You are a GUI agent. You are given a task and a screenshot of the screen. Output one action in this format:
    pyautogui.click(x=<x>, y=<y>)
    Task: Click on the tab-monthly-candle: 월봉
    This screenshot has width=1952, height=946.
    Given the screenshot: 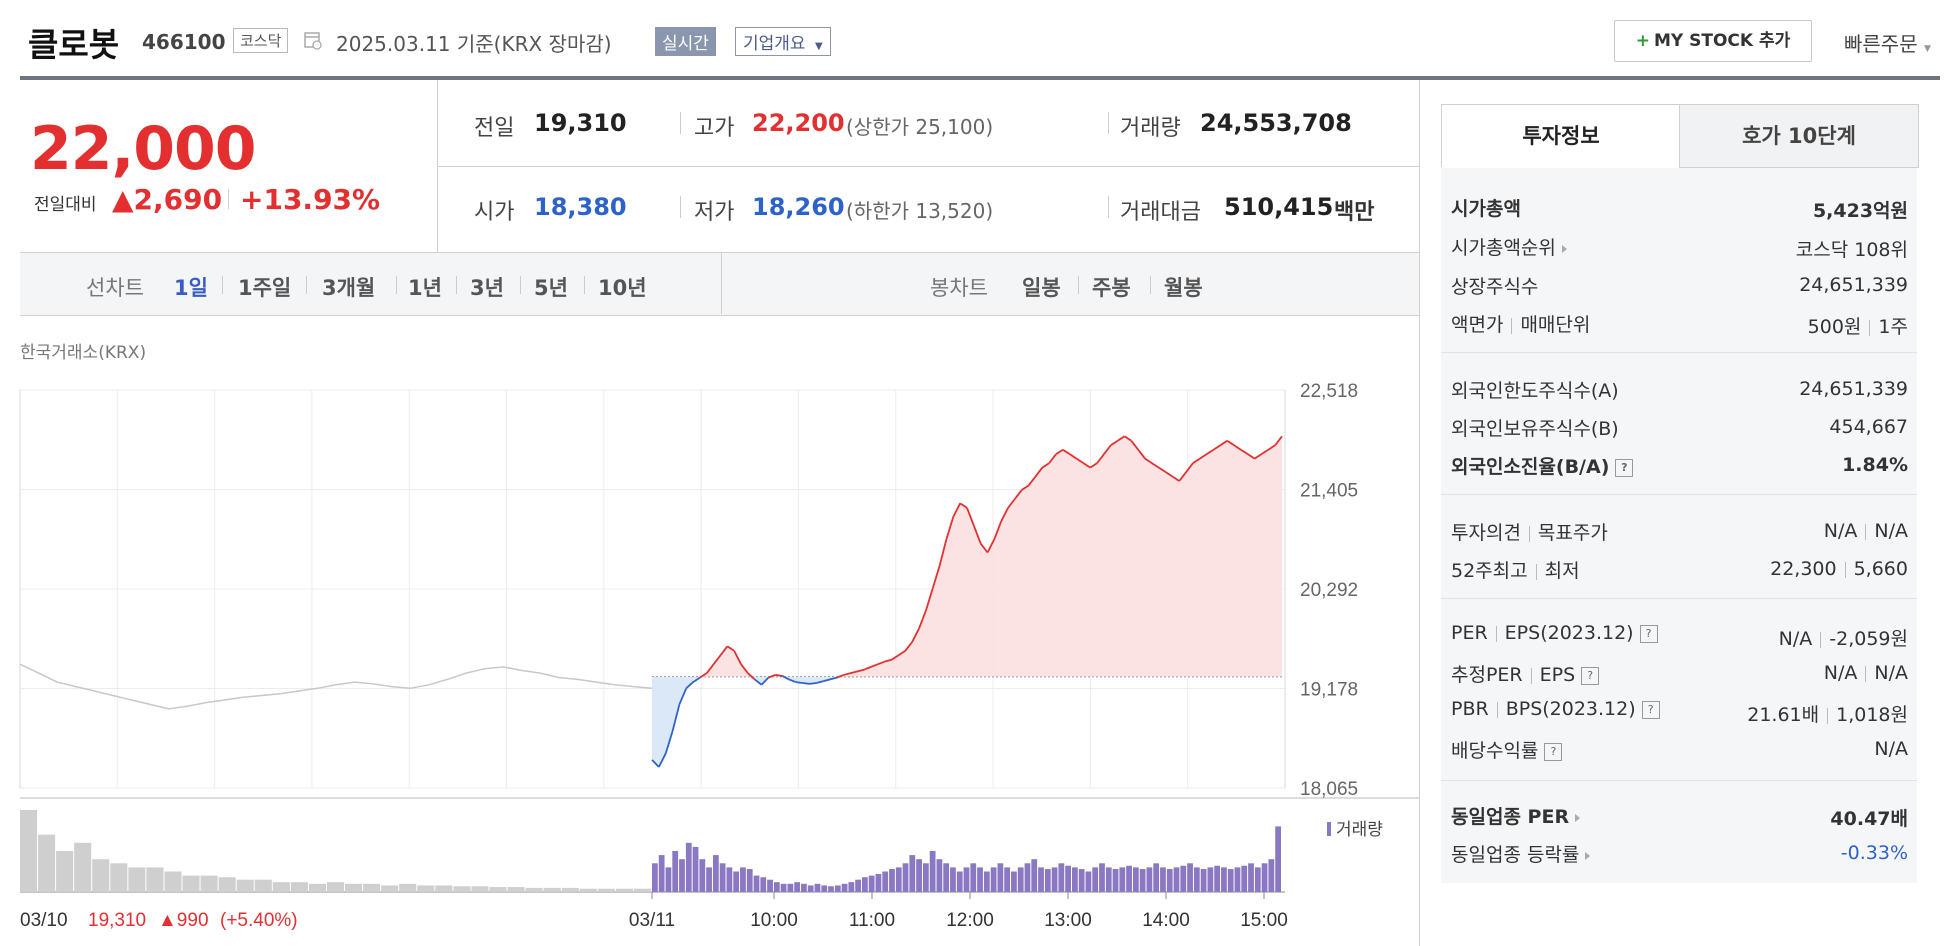 What is the action you would take?
    pyautogui.click(x=1183, y=288)
    